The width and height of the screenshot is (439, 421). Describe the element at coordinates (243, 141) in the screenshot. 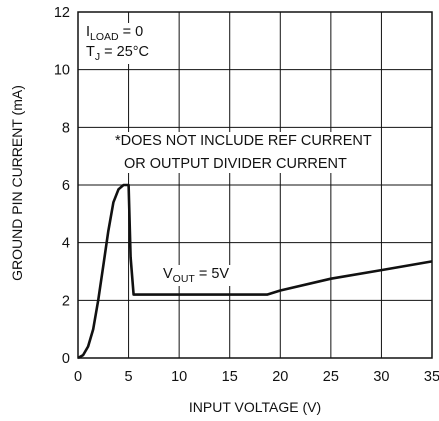

I see `note-line-1: *DOES NOT INCLUDE REF CURRENT` at that location.